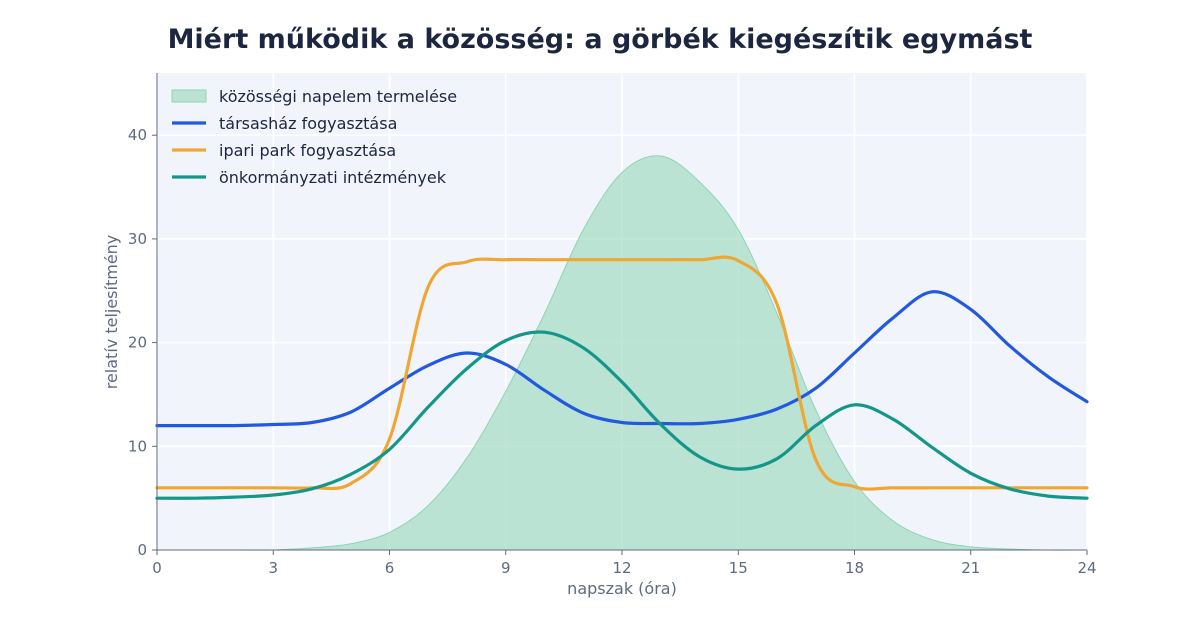  Describe the element at coordinates (157, 568) in the screenshot. I see `x-tick-label: 0` at that location.